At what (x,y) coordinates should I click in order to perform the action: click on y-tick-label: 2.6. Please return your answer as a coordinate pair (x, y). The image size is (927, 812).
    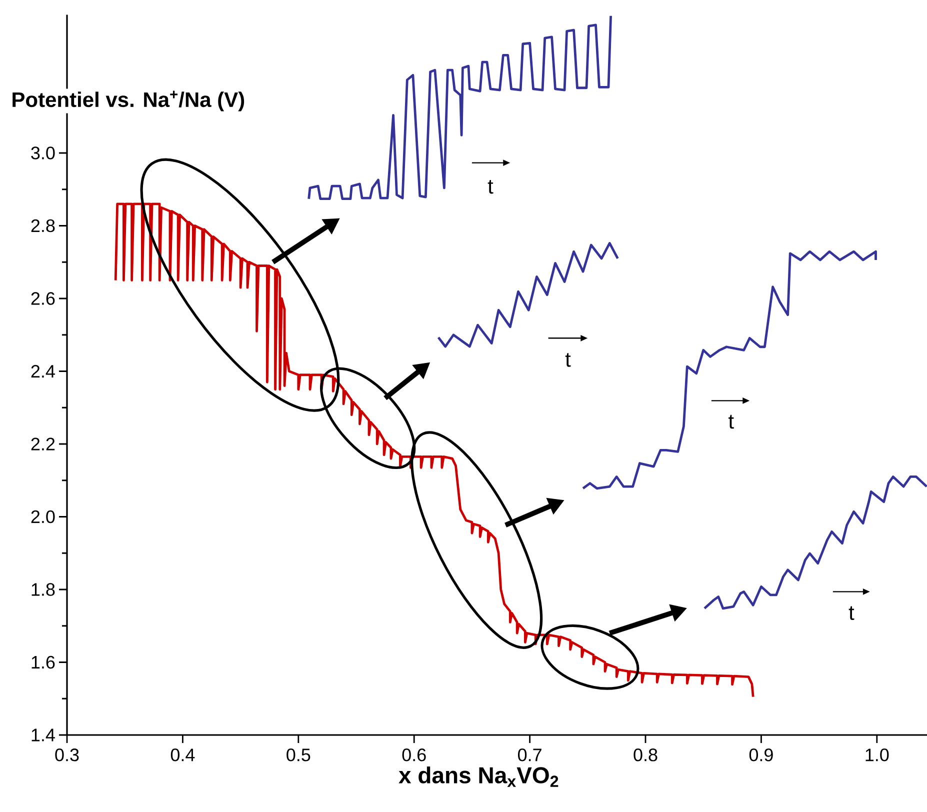
    Looking at the image, I should click on (43, 298).